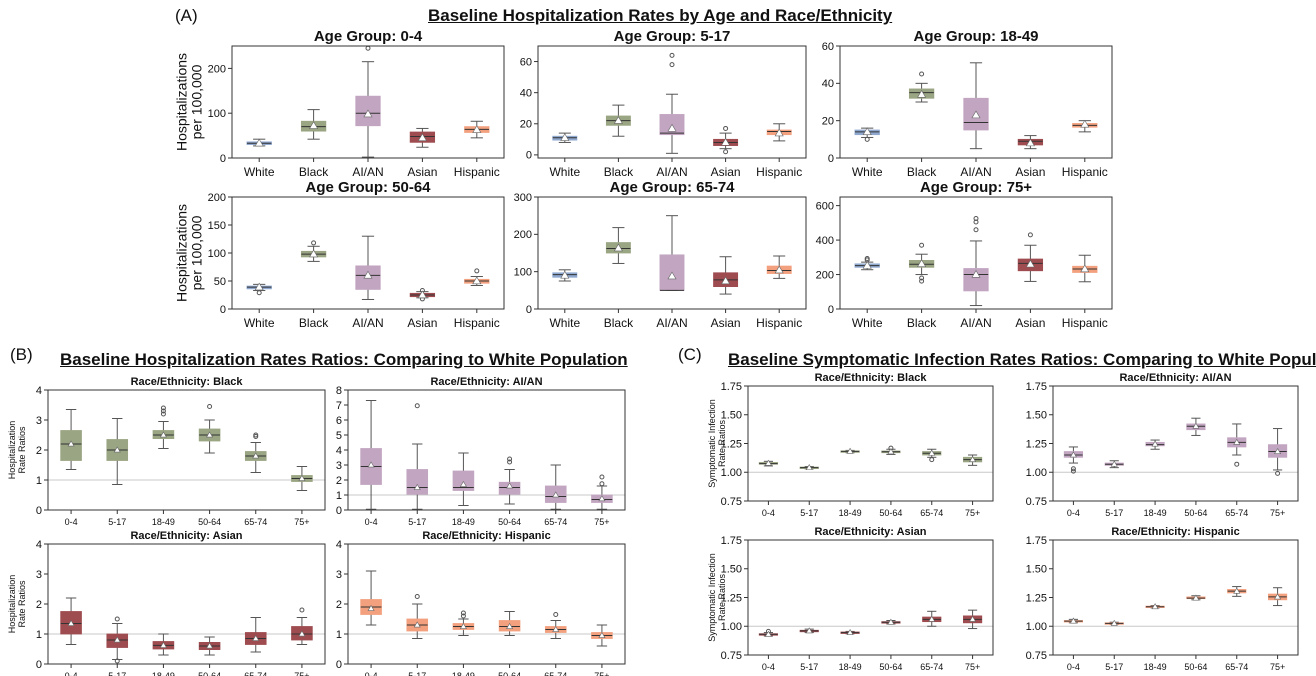 This screenshot has height=676, width=1316. Describe the element at coordinates (186, 15) in the screenshot. I see `section-a-letter: (A)` at that location.